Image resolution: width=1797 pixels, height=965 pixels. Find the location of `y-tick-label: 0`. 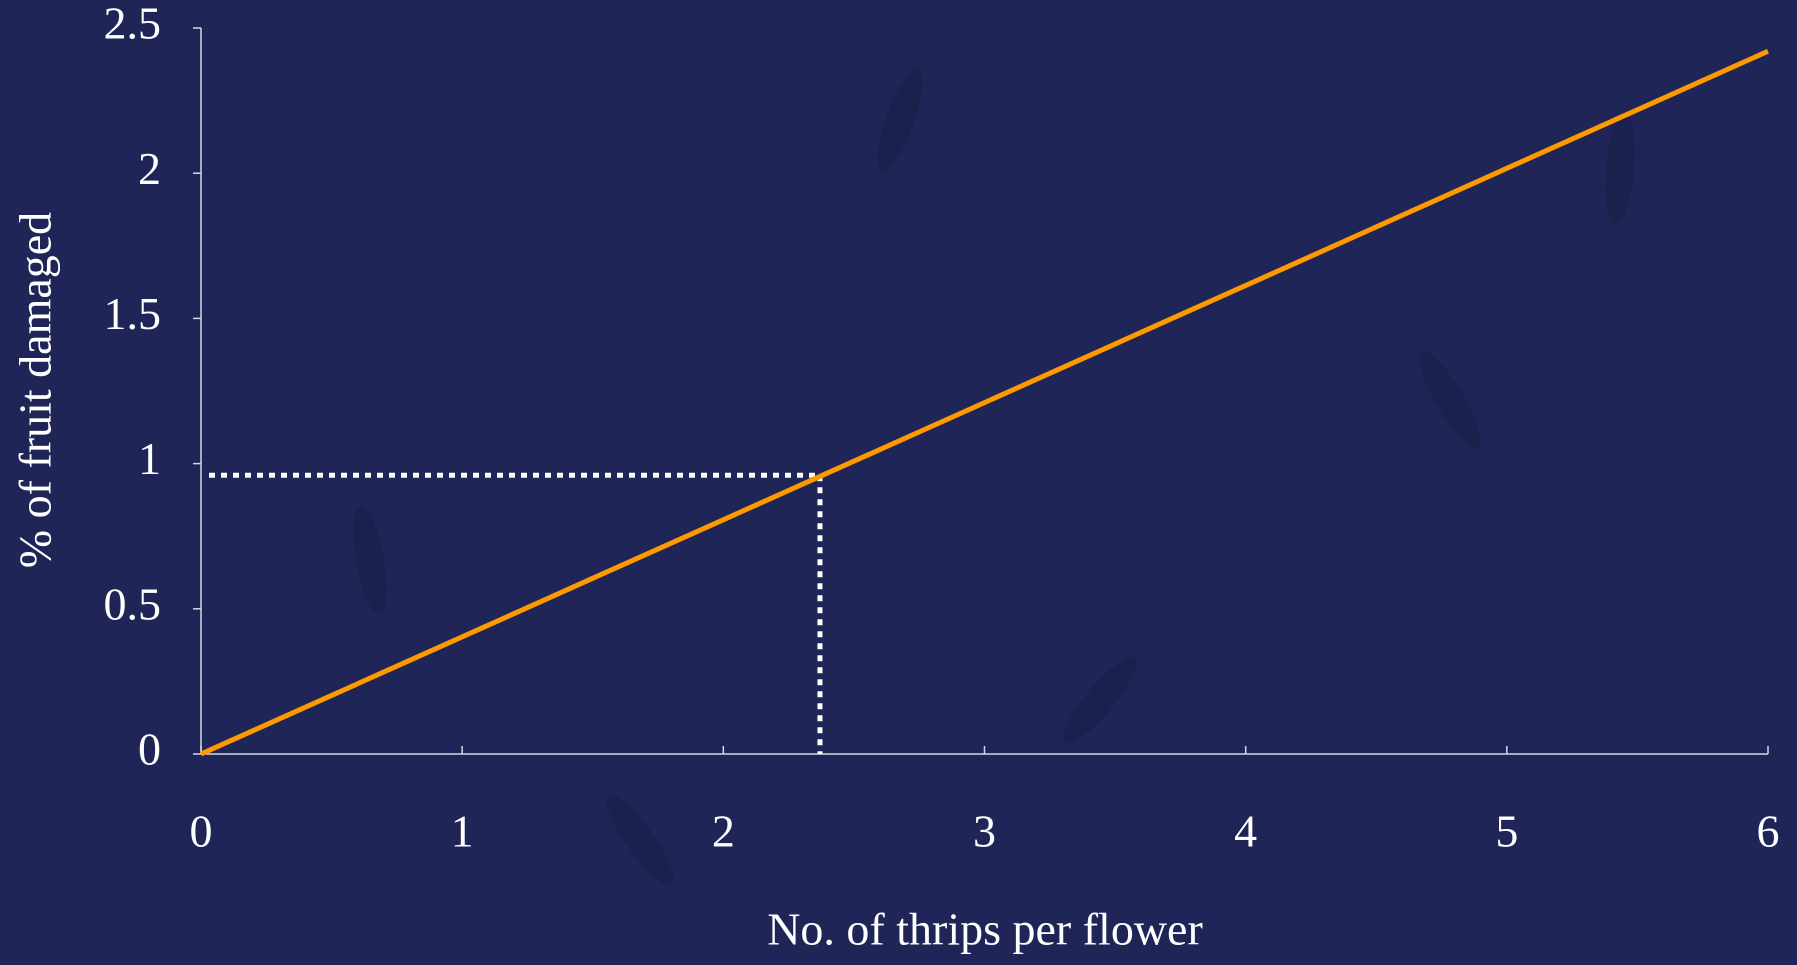

y-tick-label: 0 is located at coordinates (149, 749).